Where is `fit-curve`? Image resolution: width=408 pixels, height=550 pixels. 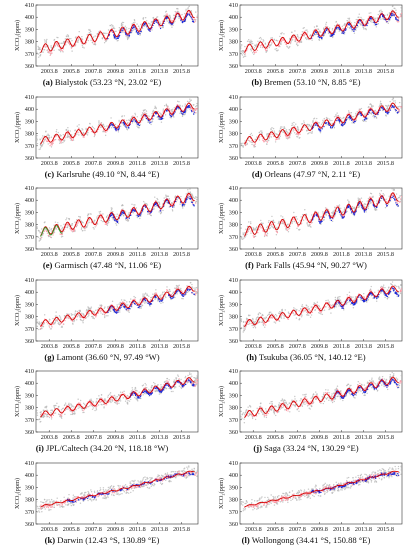 fit-curve is located at coordinates (117, 31).